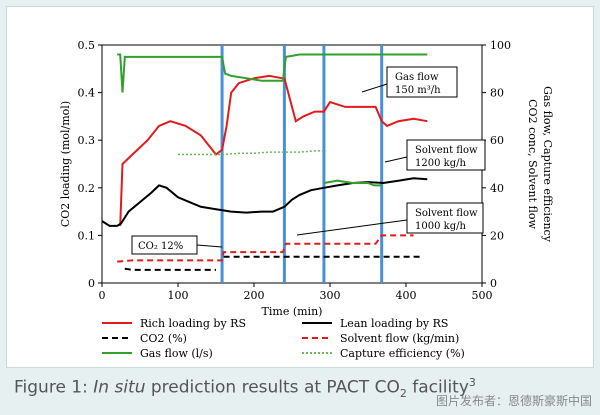 This screenshot has width=600, height=415. What do you see at coordinates (160, 246) in the screenshot?
I see `annotation-line1: CO₂ 12%` at bounding box center [160, 246].